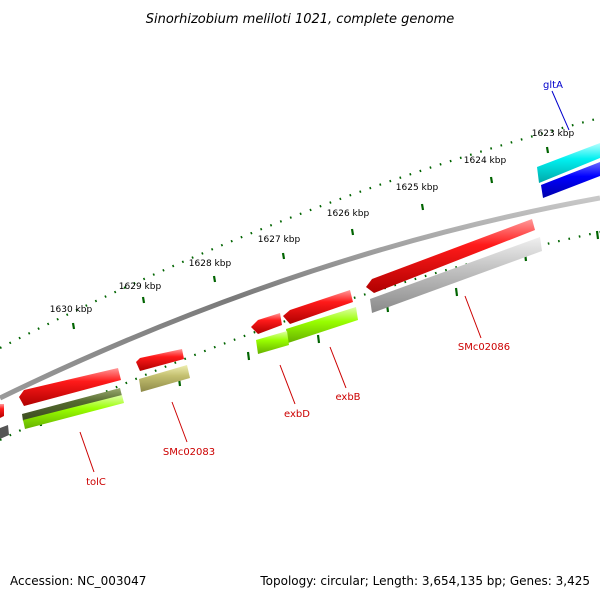 This screenshot has height=600, width=600. I want to click on tick-label-1626: 1626 kbp, so click(348, 214).